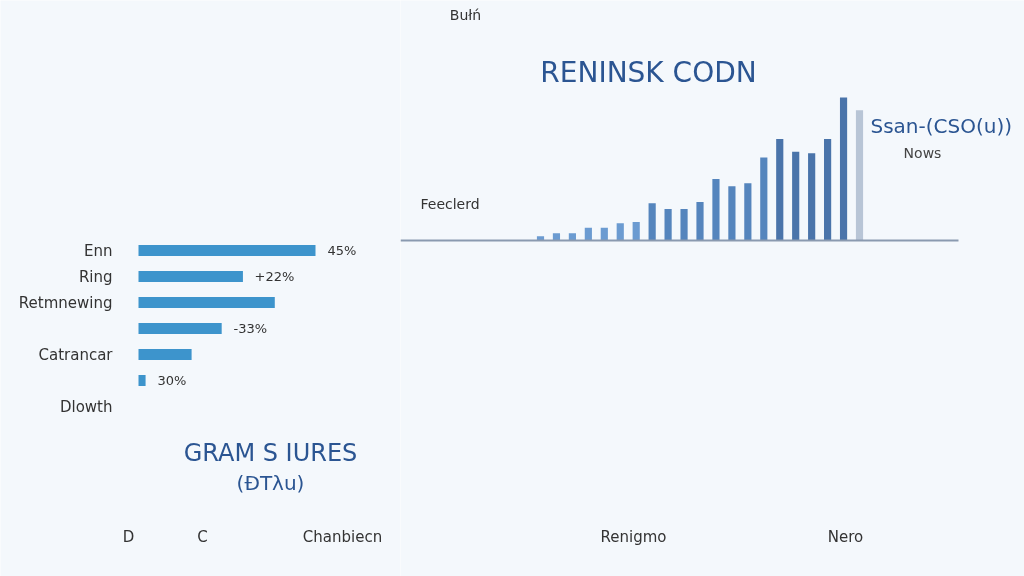  Describe the element at coordinates (86, 406) in the screenshot. I see `y-tick-label: Dlowth` at that location.